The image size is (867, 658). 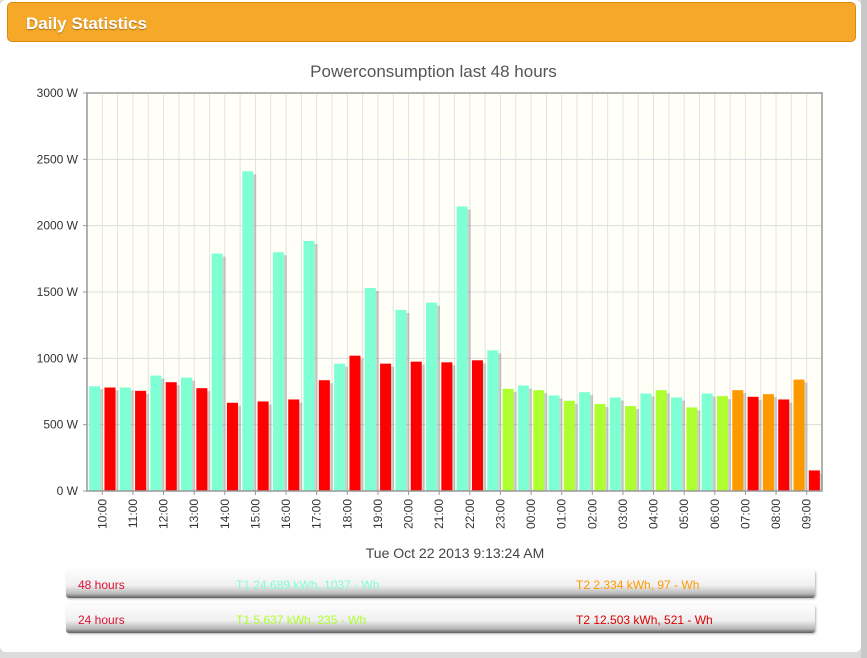 I want to click on x-tick-label: 12:00, so click(x=164, y=514).